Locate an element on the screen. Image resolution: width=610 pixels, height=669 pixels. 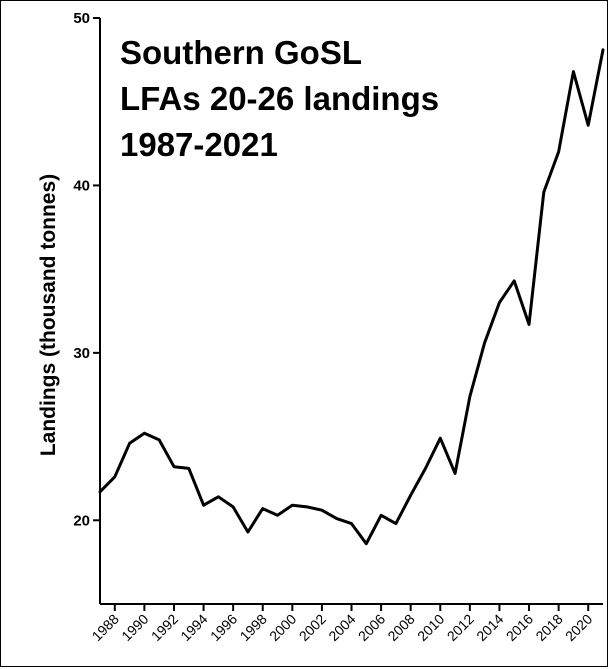
y-tick-label-50: 50 is located at coordinates (81, 18).